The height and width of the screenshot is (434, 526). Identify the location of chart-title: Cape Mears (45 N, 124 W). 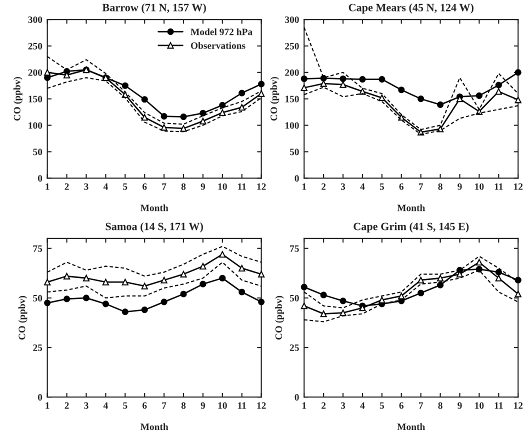
(411, 8).